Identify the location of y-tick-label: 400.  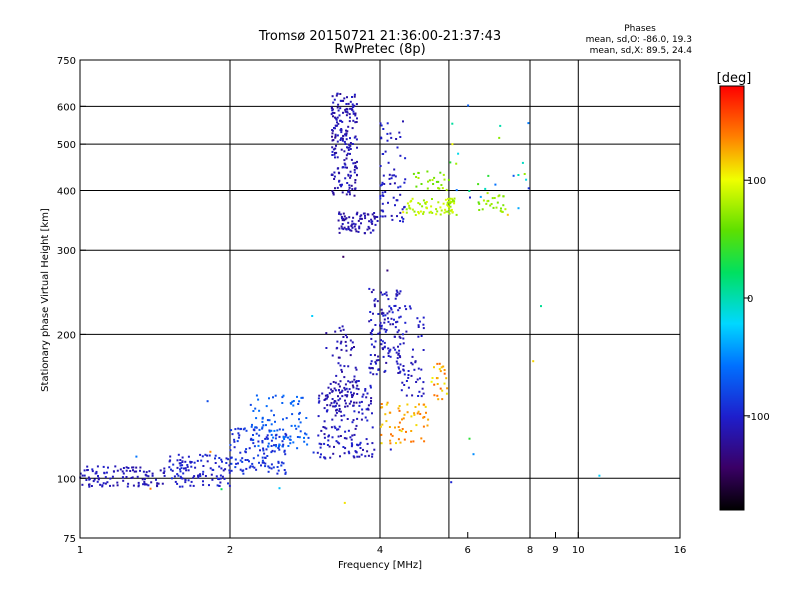
(66, 191).